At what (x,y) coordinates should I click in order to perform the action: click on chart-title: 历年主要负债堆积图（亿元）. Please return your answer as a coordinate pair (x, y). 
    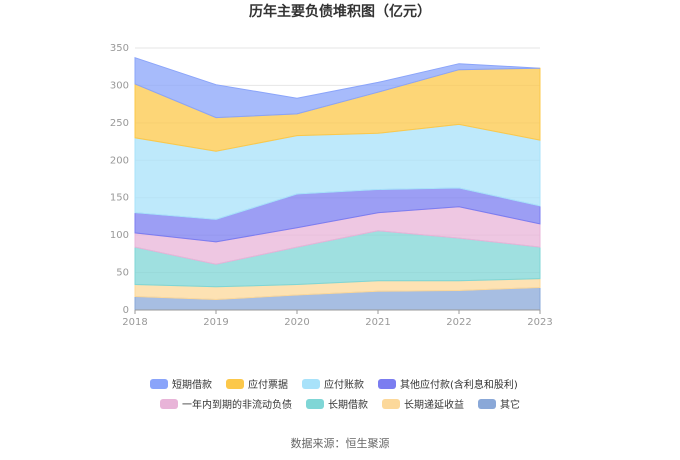
    Looking at the image, I should click on (340, 11).